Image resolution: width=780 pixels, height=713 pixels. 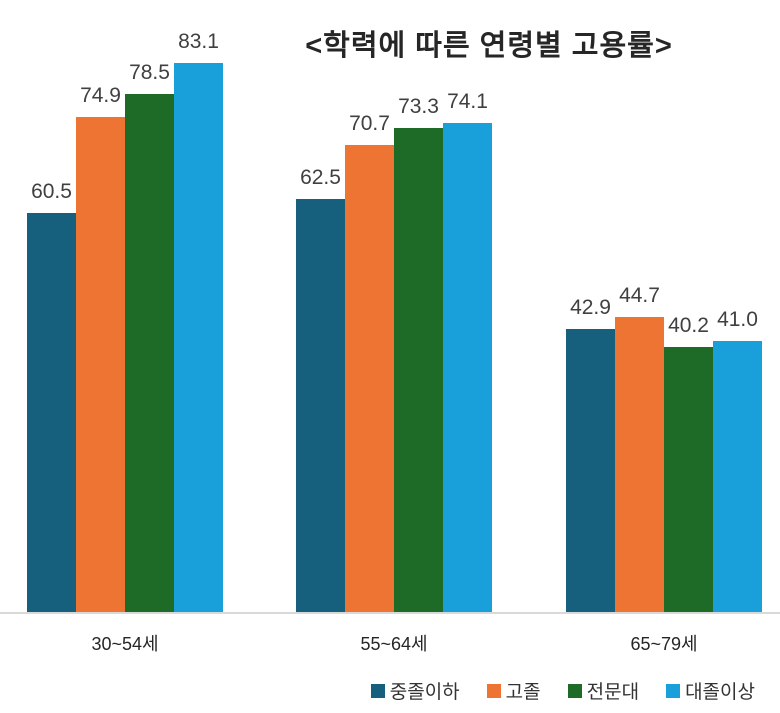 What do you see at coordinates (424, 692) in the screenshot?
I see `legend-label: 중졸이하` at bounding box center [424, 692].